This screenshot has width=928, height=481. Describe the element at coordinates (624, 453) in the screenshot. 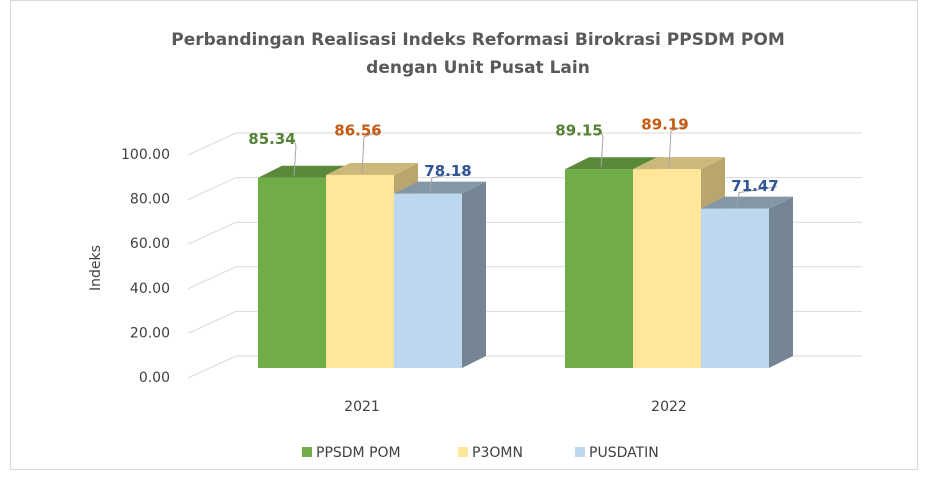

I see `legend-label: PUSDATIN` at that location.